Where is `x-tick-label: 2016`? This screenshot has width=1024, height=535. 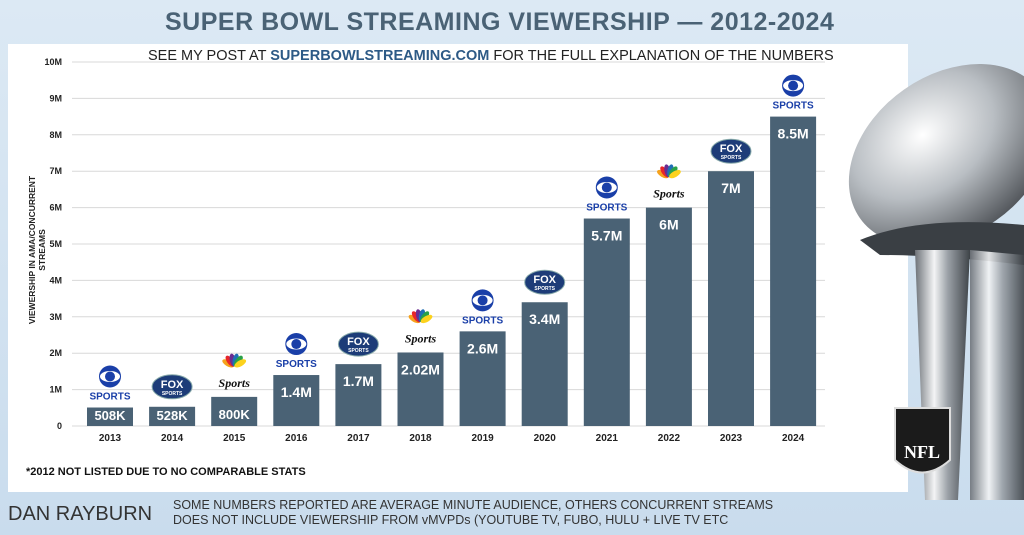
x-tick-label: 2016 is located at coordinates (296, 438).